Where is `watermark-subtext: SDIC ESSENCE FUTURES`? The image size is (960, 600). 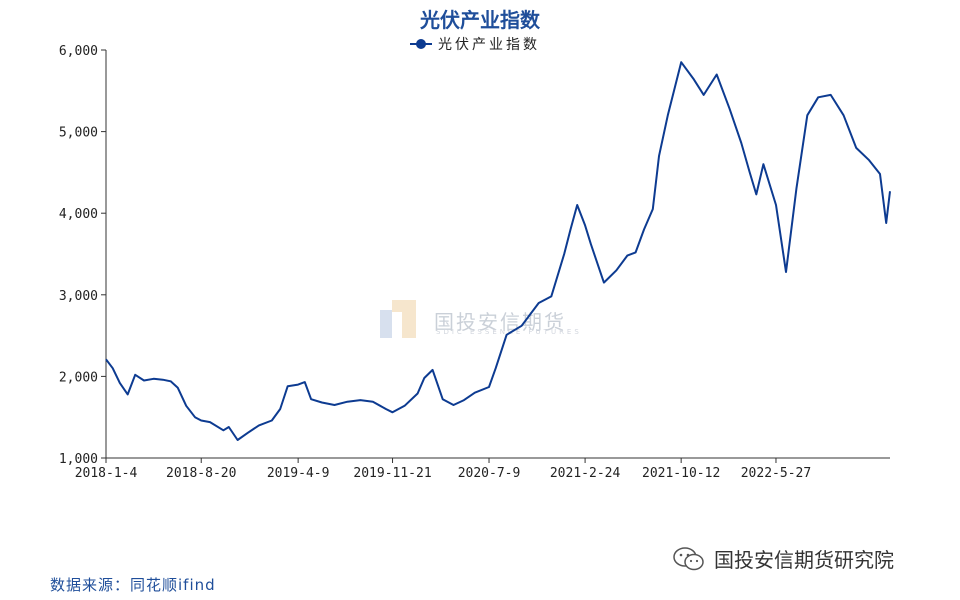 watermark-subtext: SDIC ESSENCE FUTURES is located at coordinates (509, 332).